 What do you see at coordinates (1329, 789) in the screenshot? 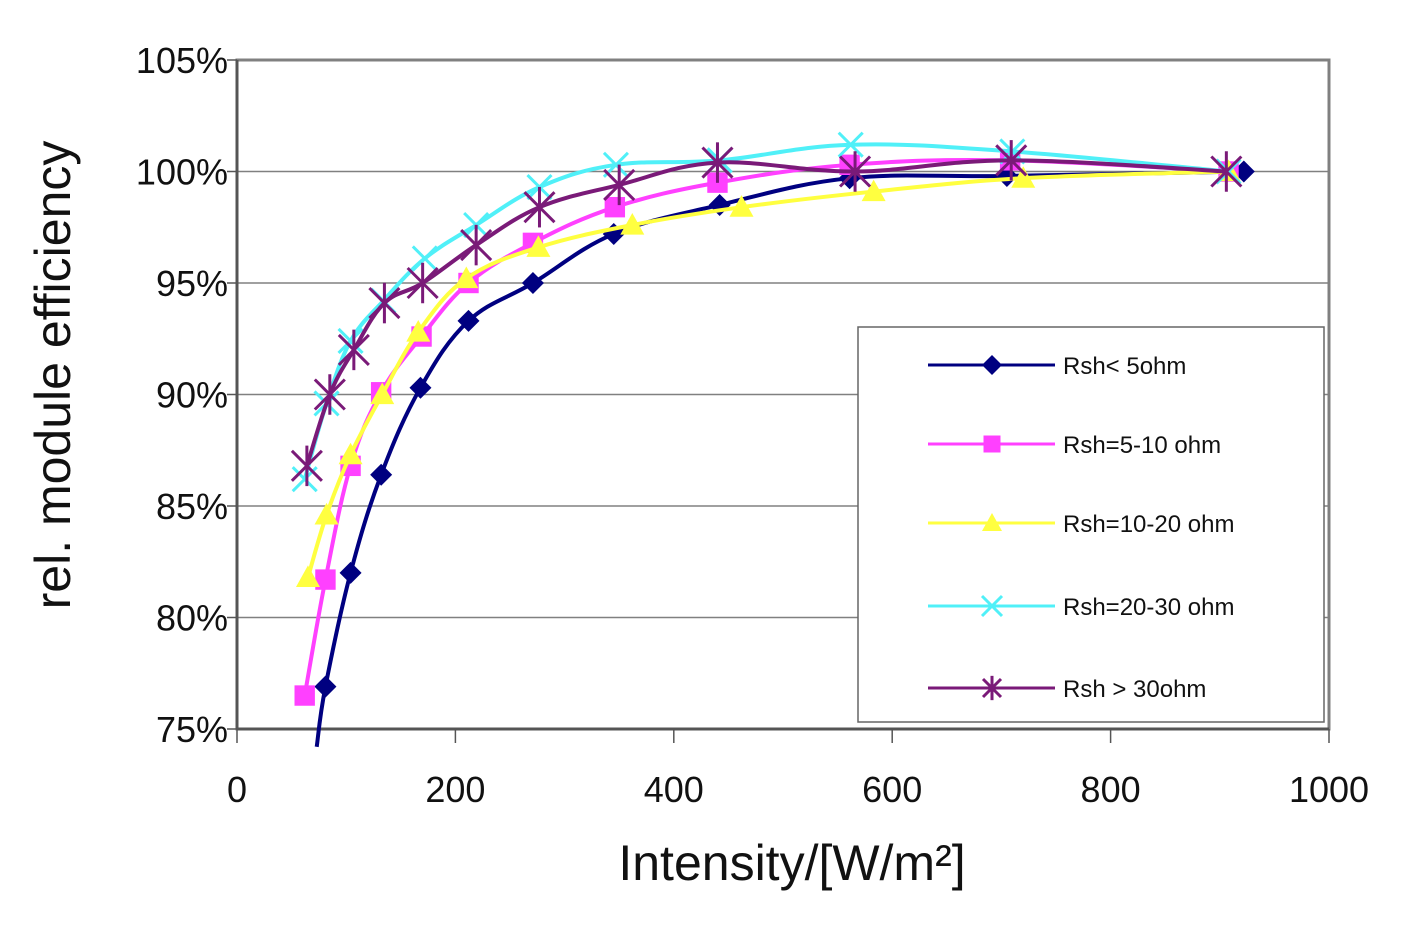
I see `x-tick-label: 1000` at bounding box center [1329, 789].